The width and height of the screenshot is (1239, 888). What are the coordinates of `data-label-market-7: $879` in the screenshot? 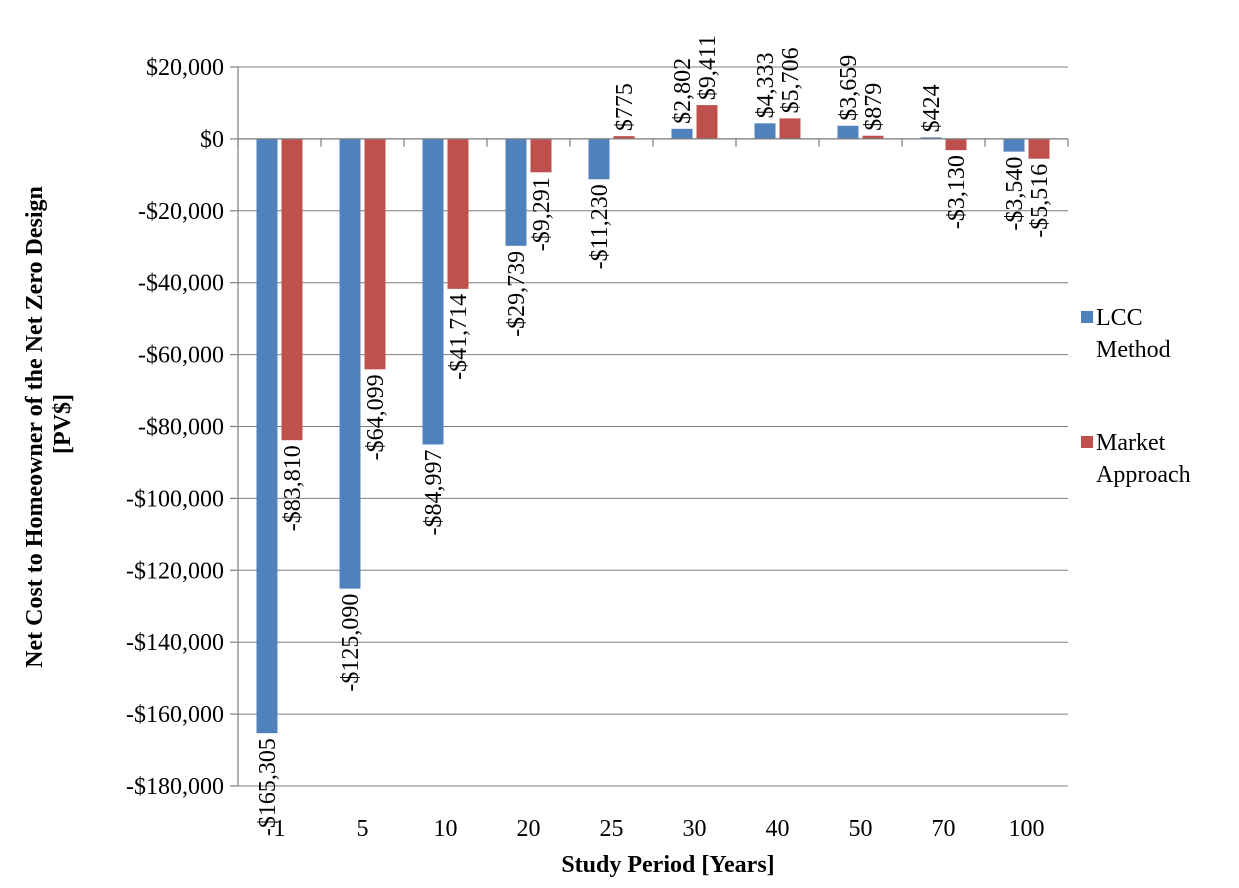 It's located at (874, 107).